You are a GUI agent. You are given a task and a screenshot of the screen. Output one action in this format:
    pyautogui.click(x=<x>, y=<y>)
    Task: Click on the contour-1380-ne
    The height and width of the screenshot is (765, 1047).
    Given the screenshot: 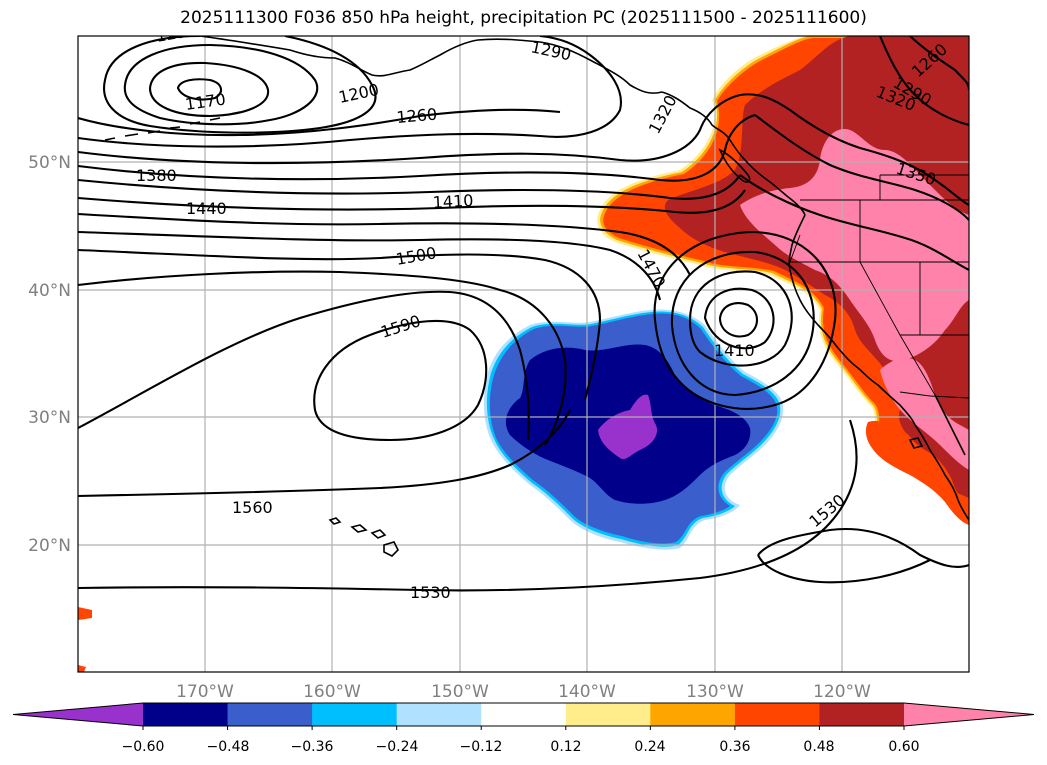 What is the action you would take?
    pyautogui.click(x=854, y=222)
    